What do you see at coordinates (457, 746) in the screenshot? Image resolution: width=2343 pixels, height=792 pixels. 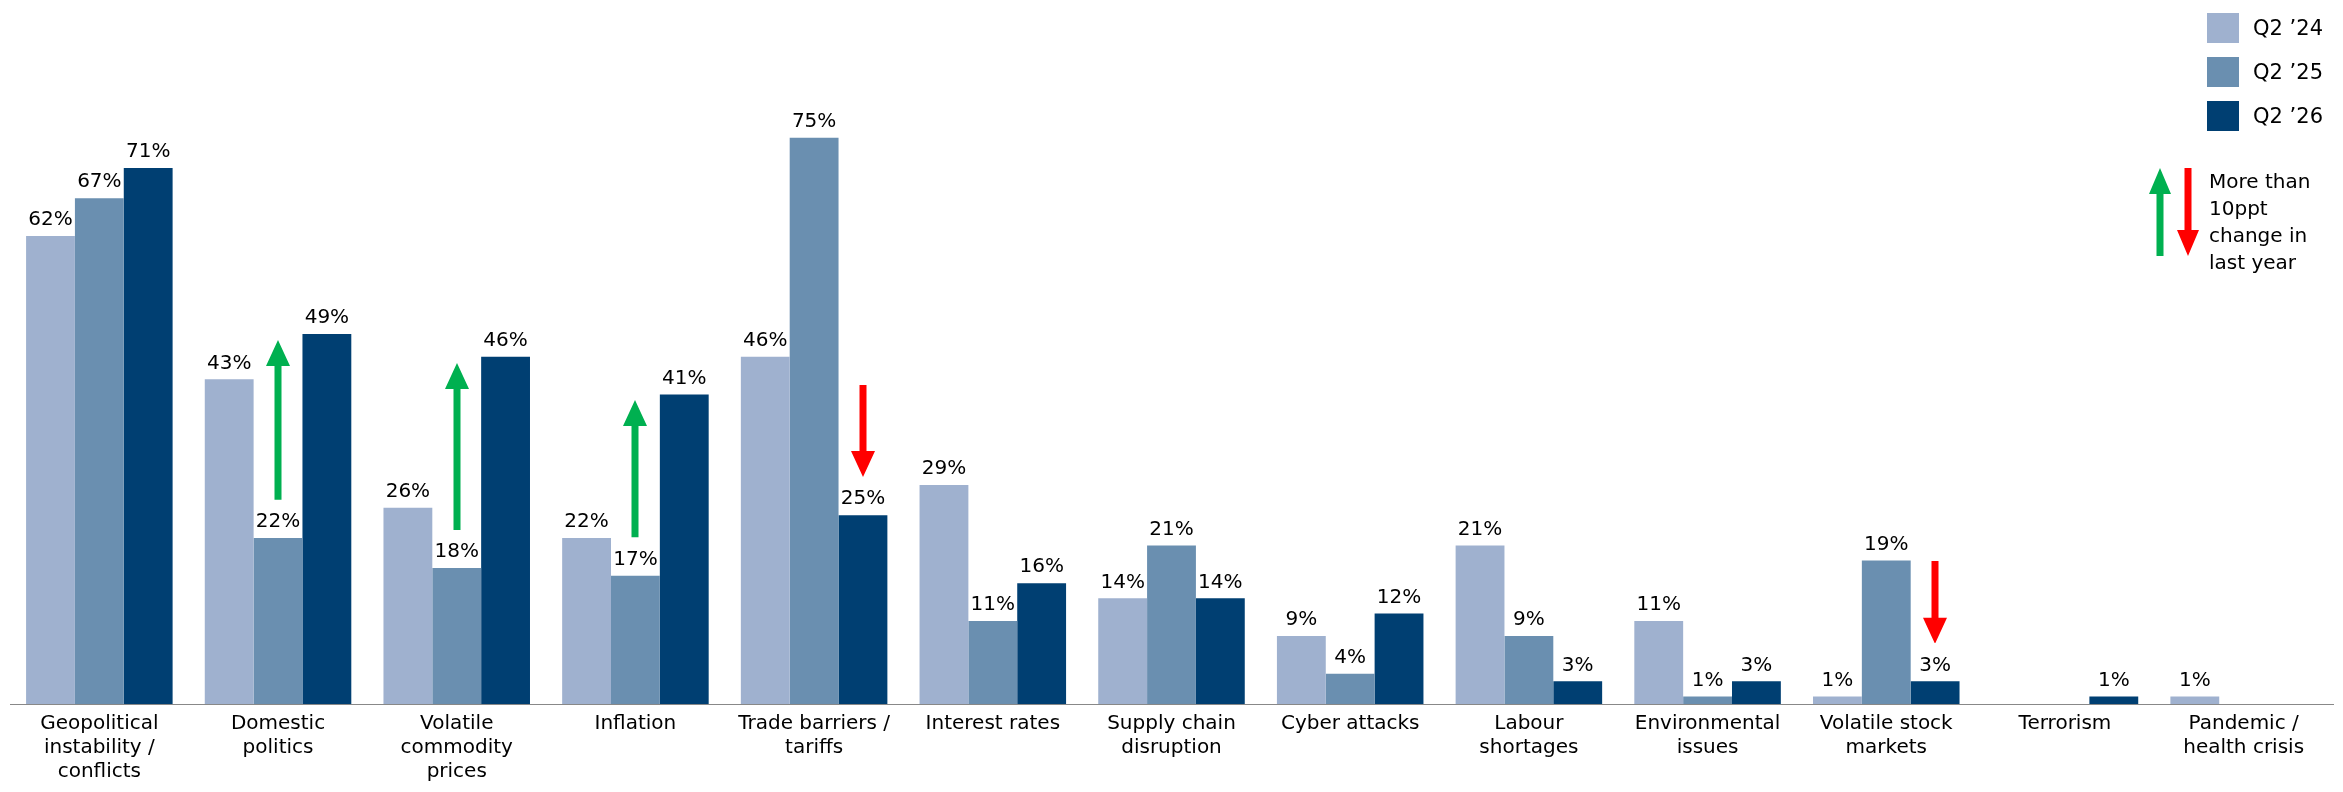 I see `x-tick-label: Volatile commodity prices` at bounding box center [457, 746].